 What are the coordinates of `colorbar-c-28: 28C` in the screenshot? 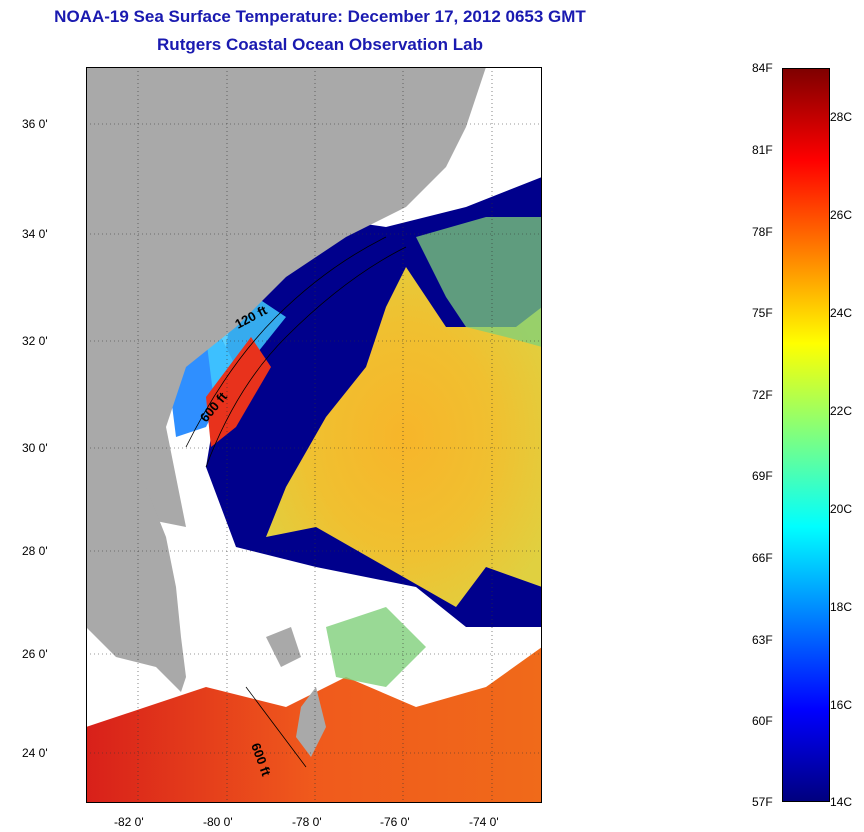 It's located at (841, 117).